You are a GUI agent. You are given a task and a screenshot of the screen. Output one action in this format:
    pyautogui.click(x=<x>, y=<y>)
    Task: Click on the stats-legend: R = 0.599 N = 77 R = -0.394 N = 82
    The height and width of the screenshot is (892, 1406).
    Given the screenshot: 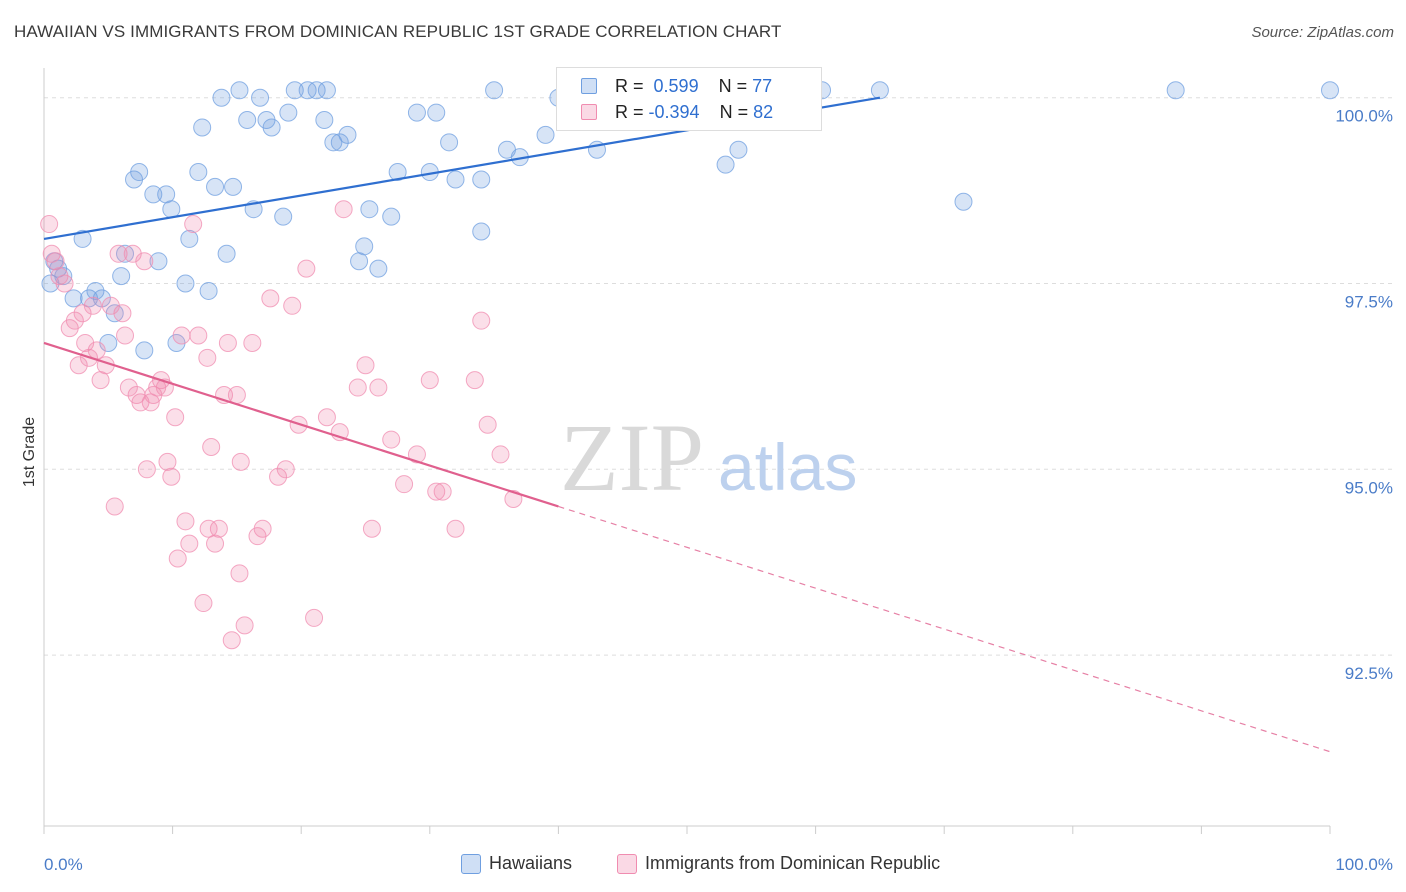 What is the action you would take?
    pyautogui.click(x=689, y=99)
    